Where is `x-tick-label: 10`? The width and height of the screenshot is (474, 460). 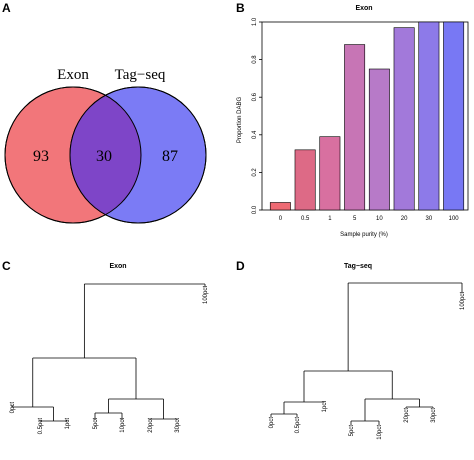 x-tick-label: 10 is located at coordinates (379, 219).